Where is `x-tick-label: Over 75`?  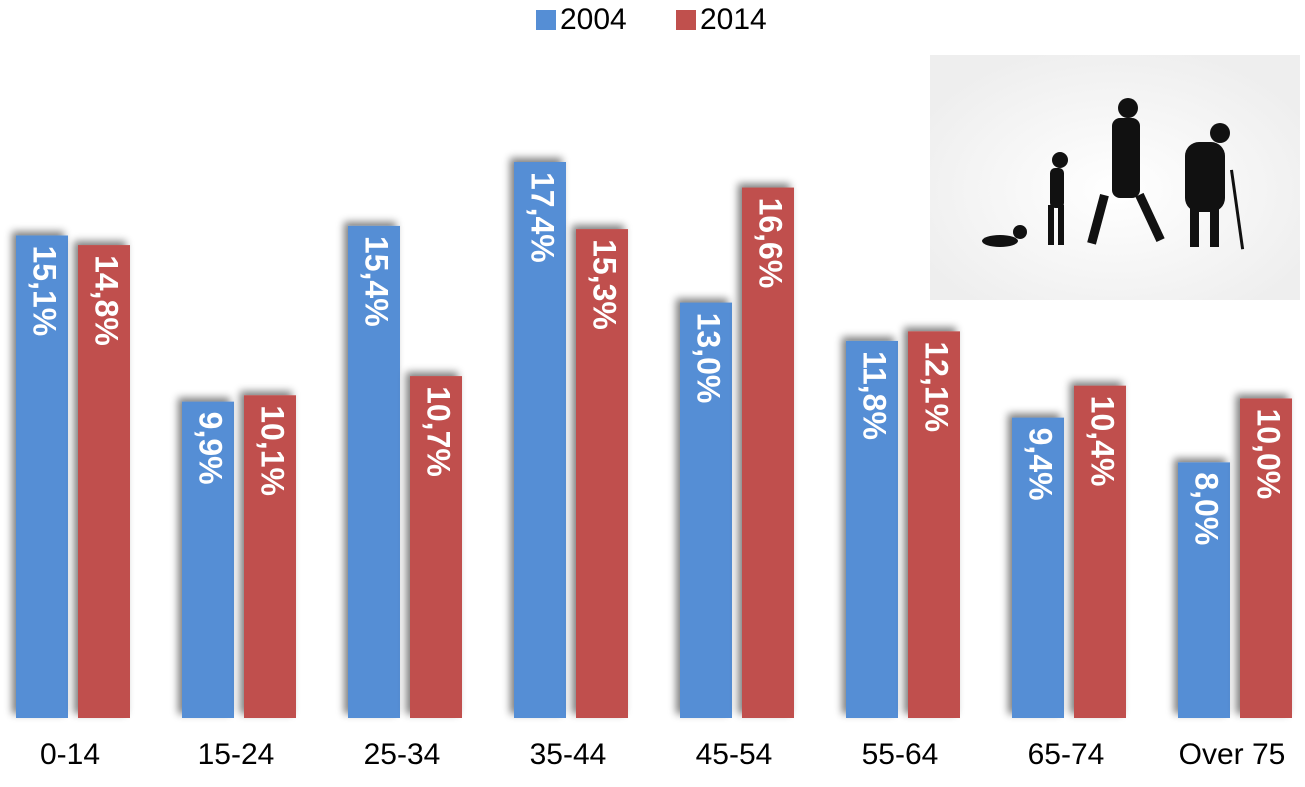
x-tick-label: Over 75 is located at coordinates (1232, 754).